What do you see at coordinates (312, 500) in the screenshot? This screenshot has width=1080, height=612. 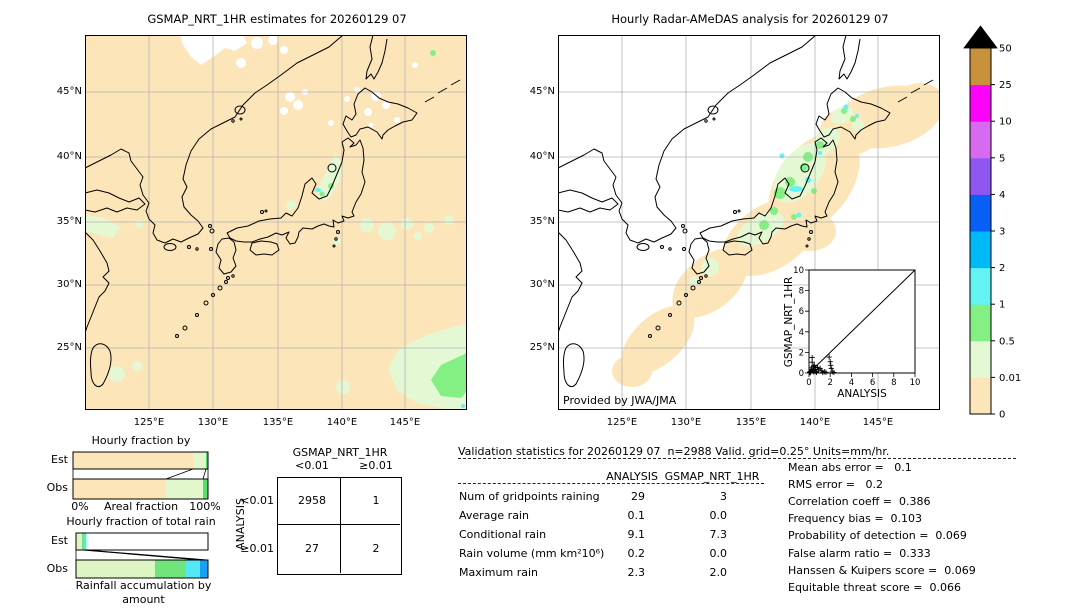 I see `contingency-cell-hit-none: 2958` at bounding box center [312, 500].